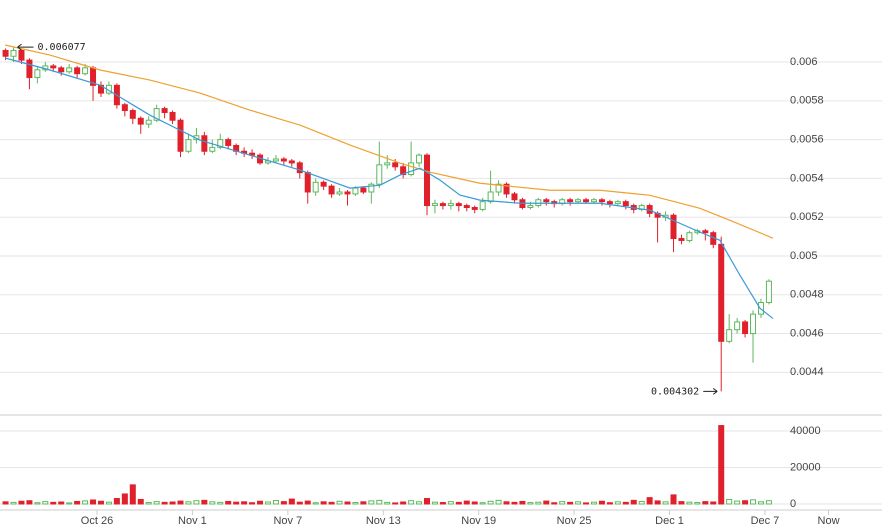 The image size is (882, 532). What do you see at coordinates (793, 504) in the screenshot?
I see `volume-tick-label: 0` at bounding box center [793, 504].